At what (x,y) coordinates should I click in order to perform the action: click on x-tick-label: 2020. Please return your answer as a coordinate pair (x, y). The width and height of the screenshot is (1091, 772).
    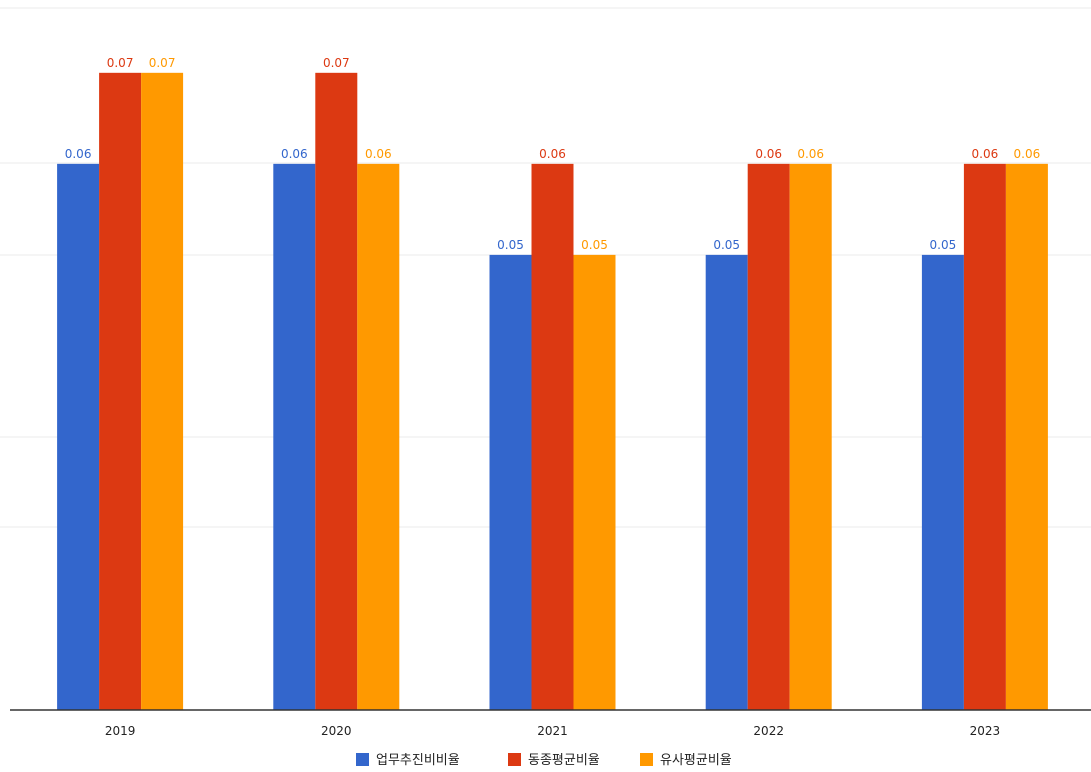
    Looking at the image, I should click on (336, 731).